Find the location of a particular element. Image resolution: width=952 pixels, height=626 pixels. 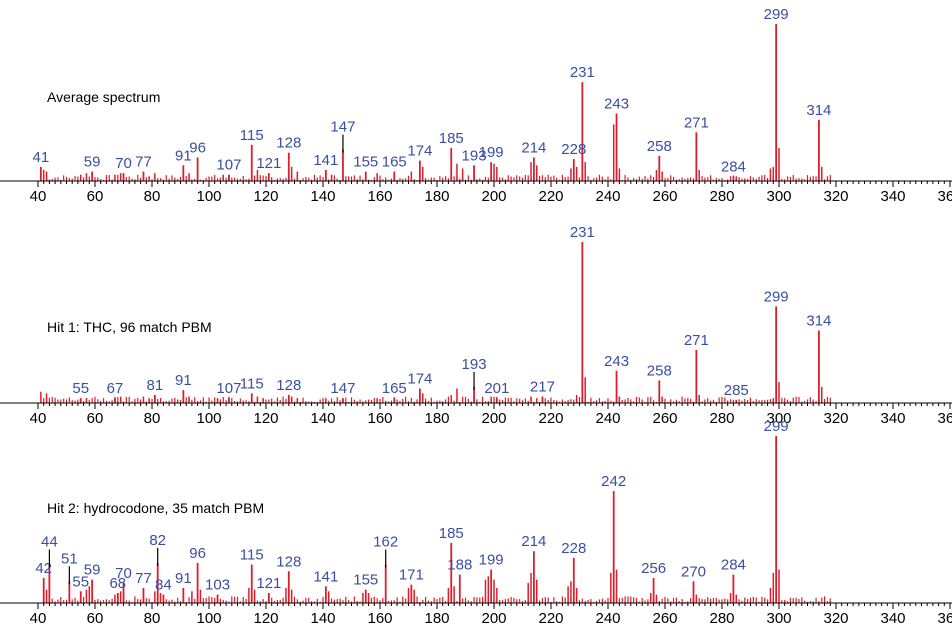

peak-label: 147 is located at coordinates (342, 388).